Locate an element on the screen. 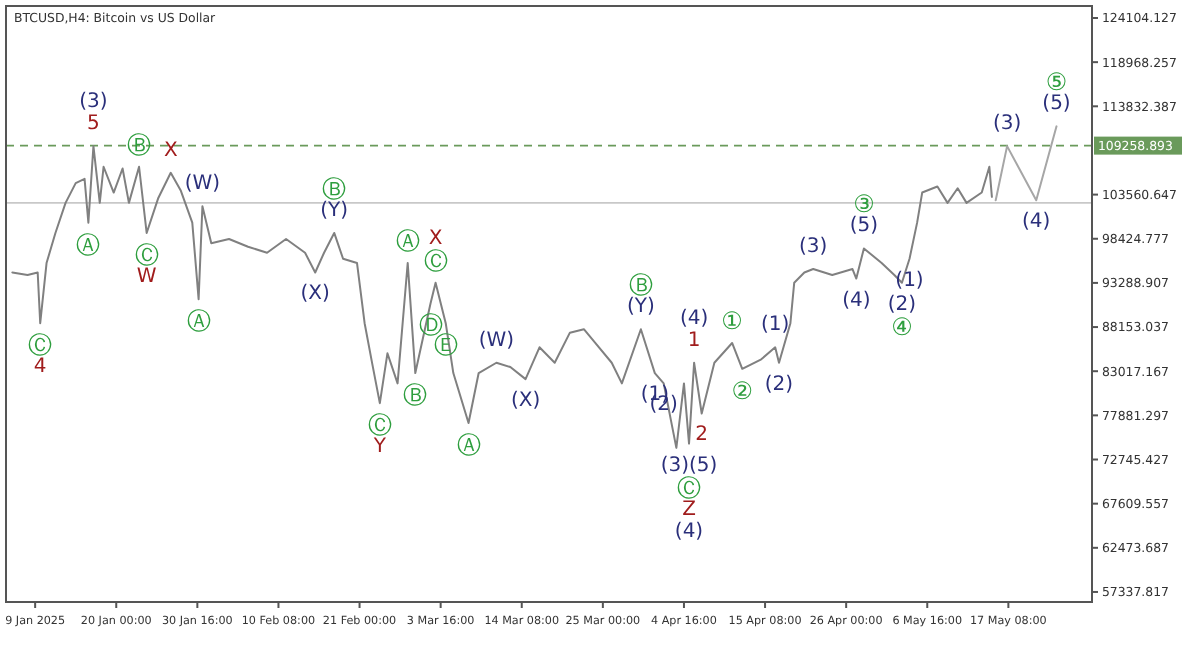 Image resolution: width=1196 pixels, height=652 pixels. annotation: 2 is located at coordinates (702, 435).